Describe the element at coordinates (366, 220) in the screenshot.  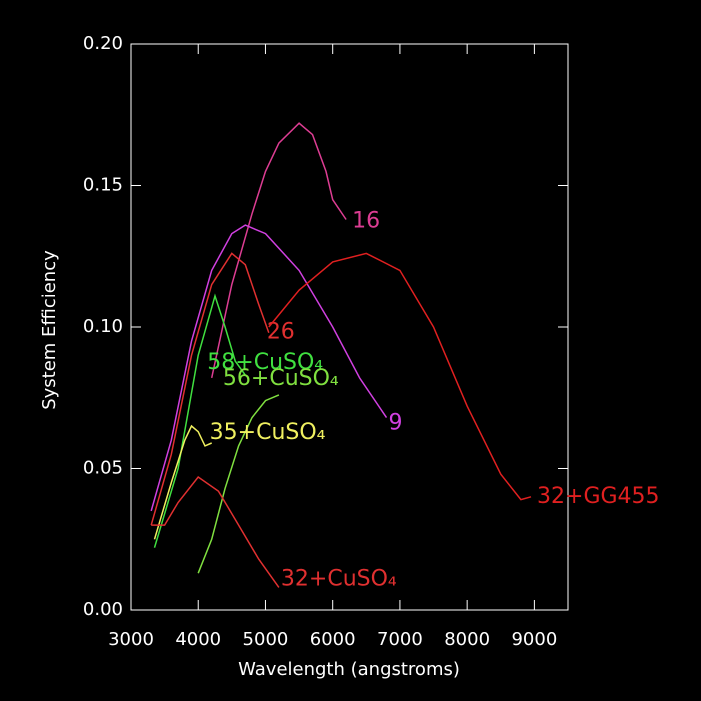
I see `series-label: 16` at that location.